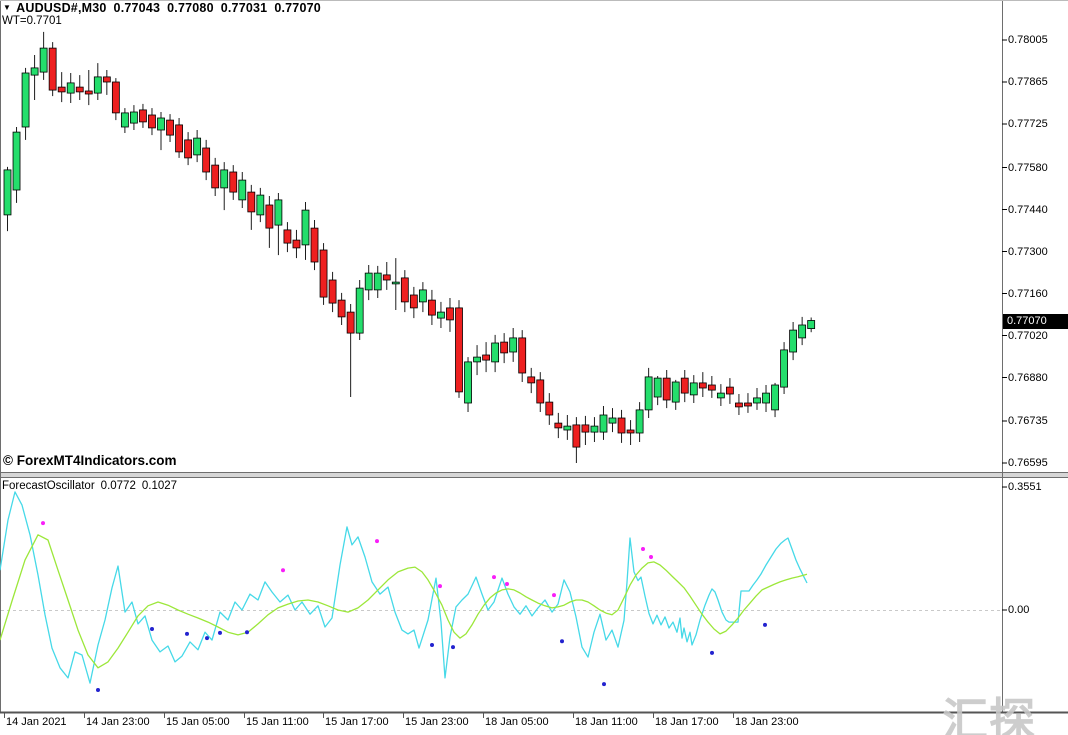 The width and height of the screenshot is (1068, 735). What do you see at coordinates (517, 722) in the screenshot?
I see `time-axis-label: 18 Jan 05:00` at bounding box center [517, 722].